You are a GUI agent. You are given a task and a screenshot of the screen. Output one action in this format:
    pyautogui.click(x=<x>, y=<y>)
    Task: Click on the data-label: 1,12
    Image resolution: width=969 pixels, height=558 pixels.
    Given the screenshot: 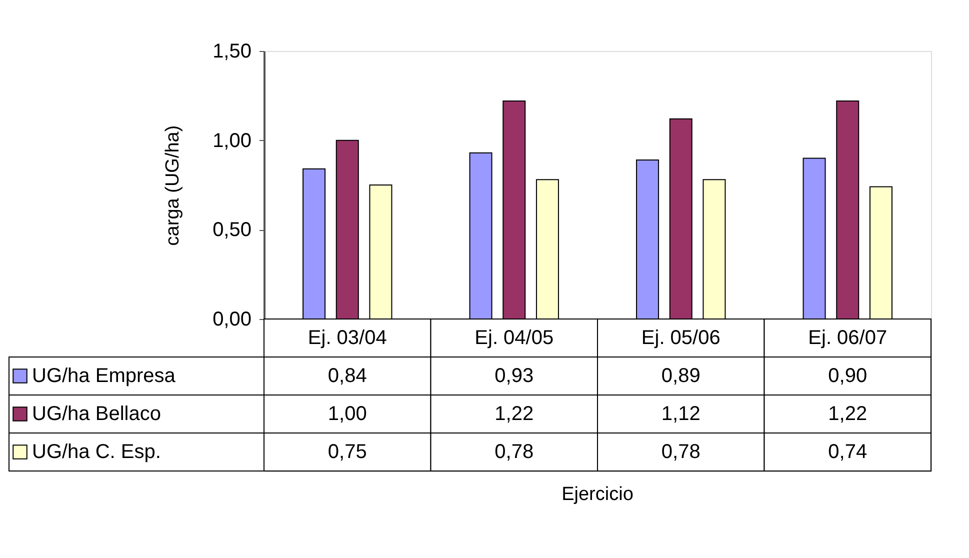 What is the action you would take?
    pyautogui.click(x=680, y=414)
    